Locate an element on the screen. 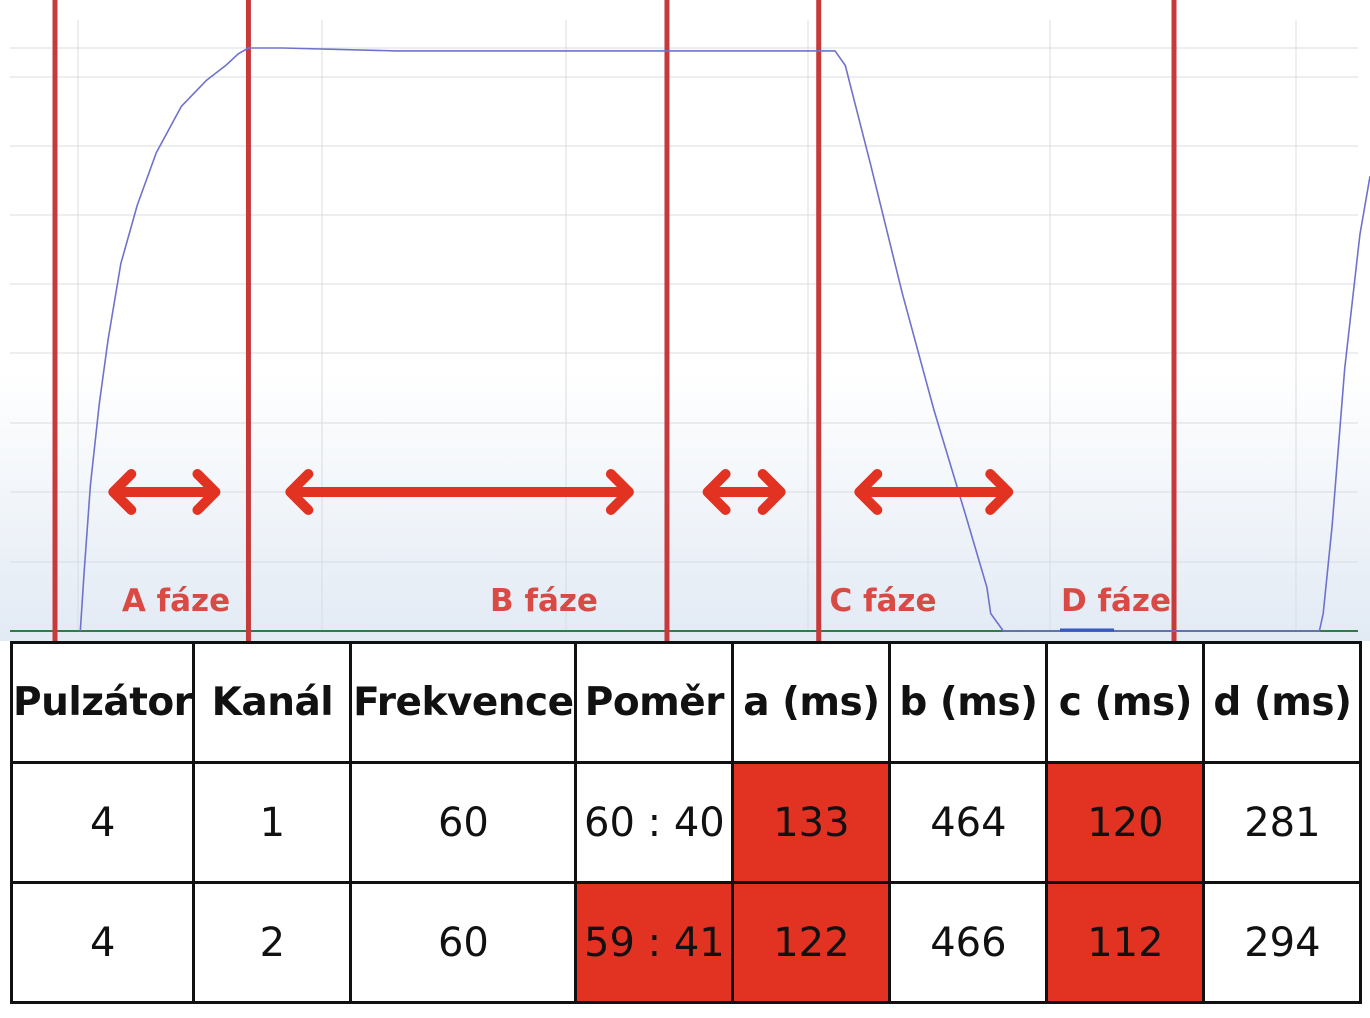  header-cell: Frekvence is located at coordinates (463, 702).